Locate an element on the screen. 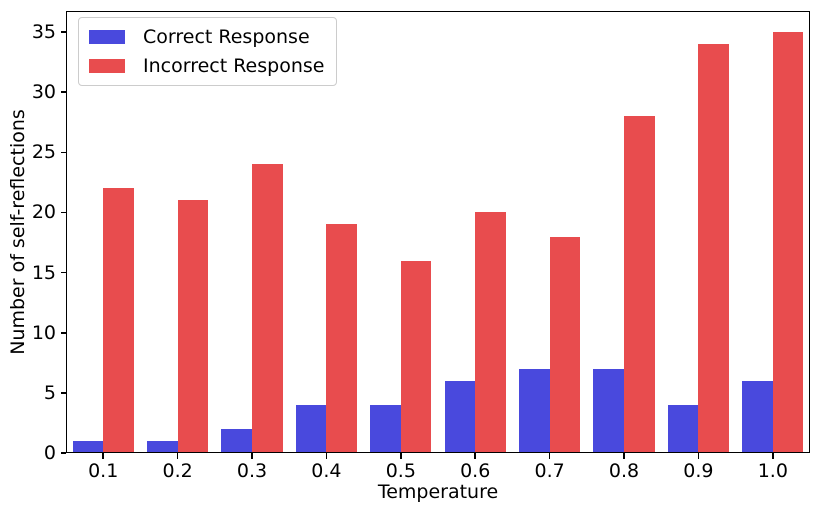 The width and height of the screenshot is (820, 514). bar-incorrect-0.7 is located at coordinates (565, 344).